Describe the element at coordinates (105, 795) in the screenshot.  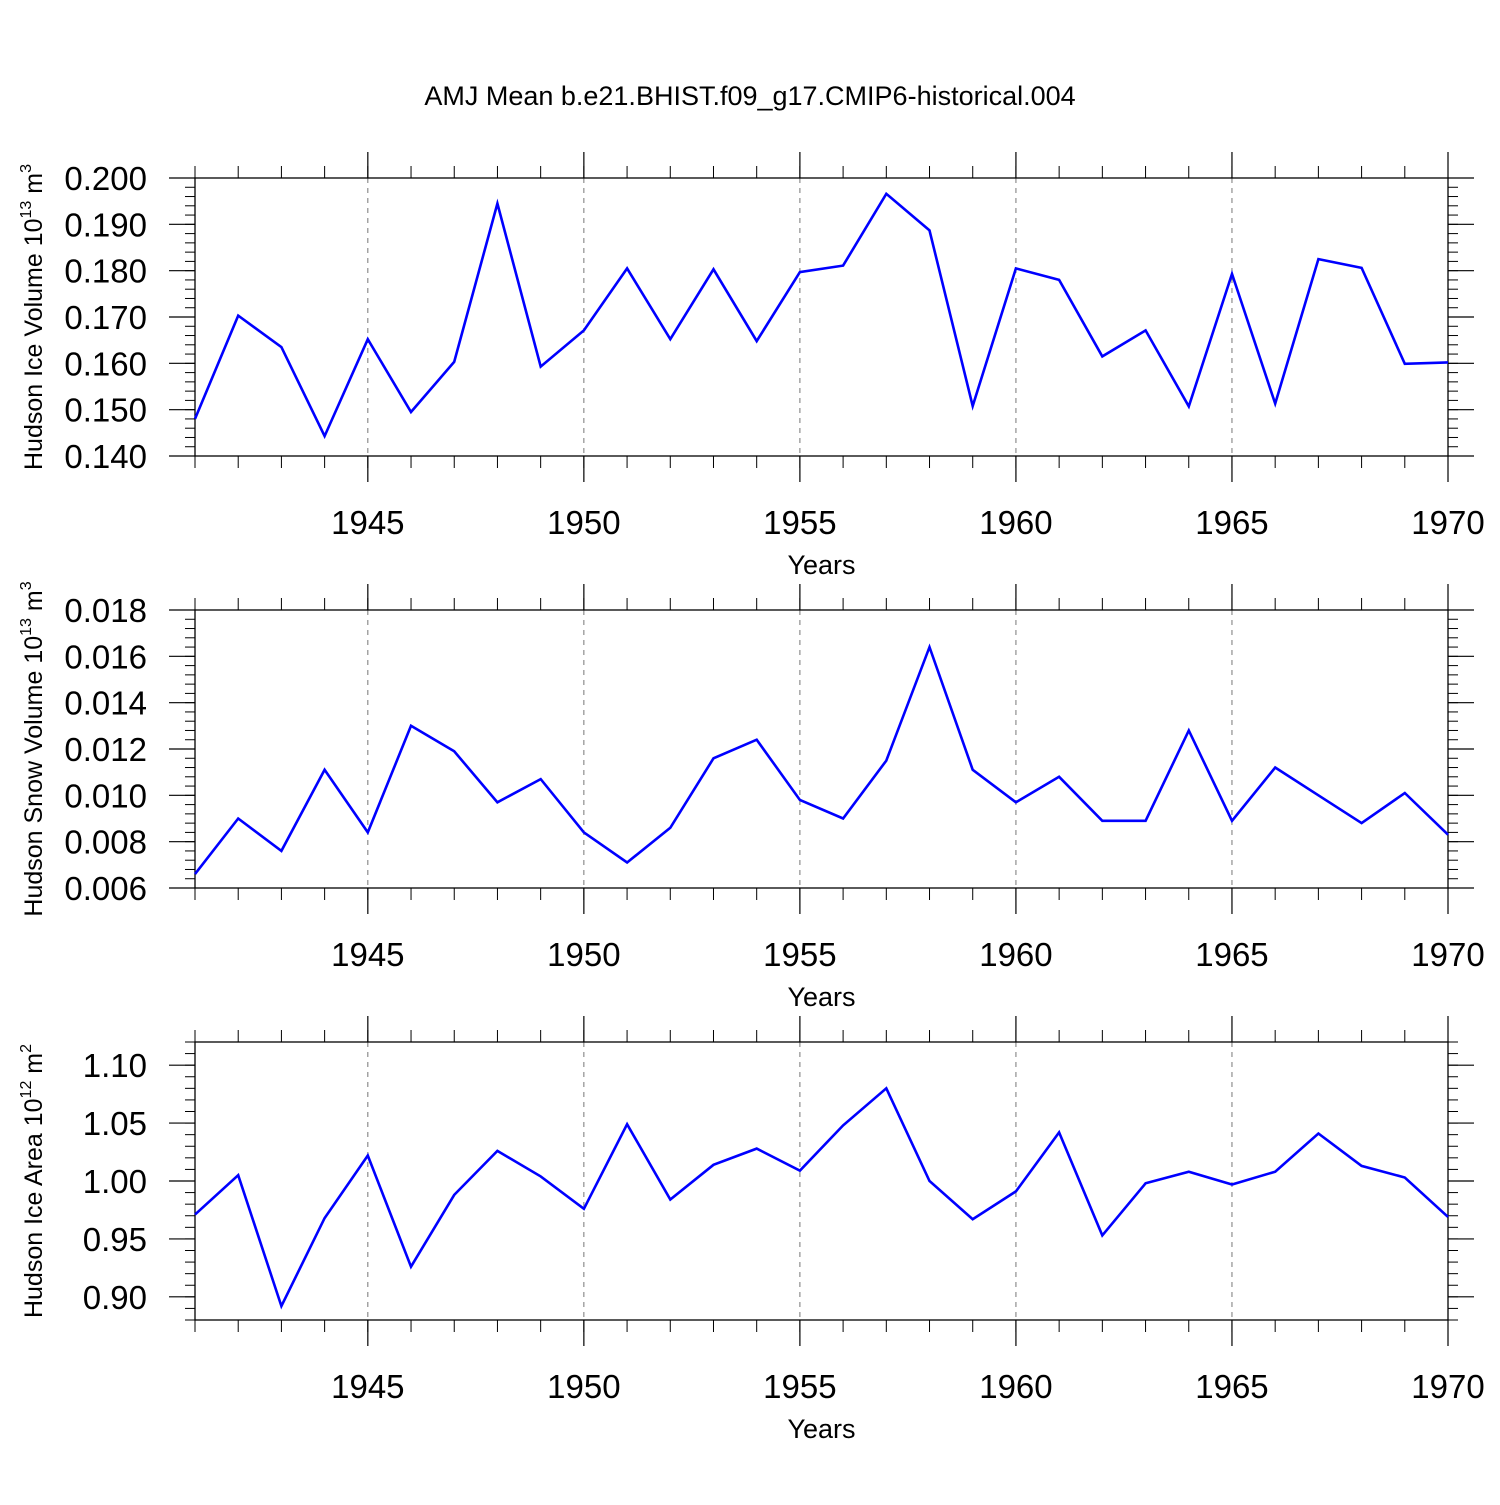
I see `y-tick-label: 0.010` at that location.